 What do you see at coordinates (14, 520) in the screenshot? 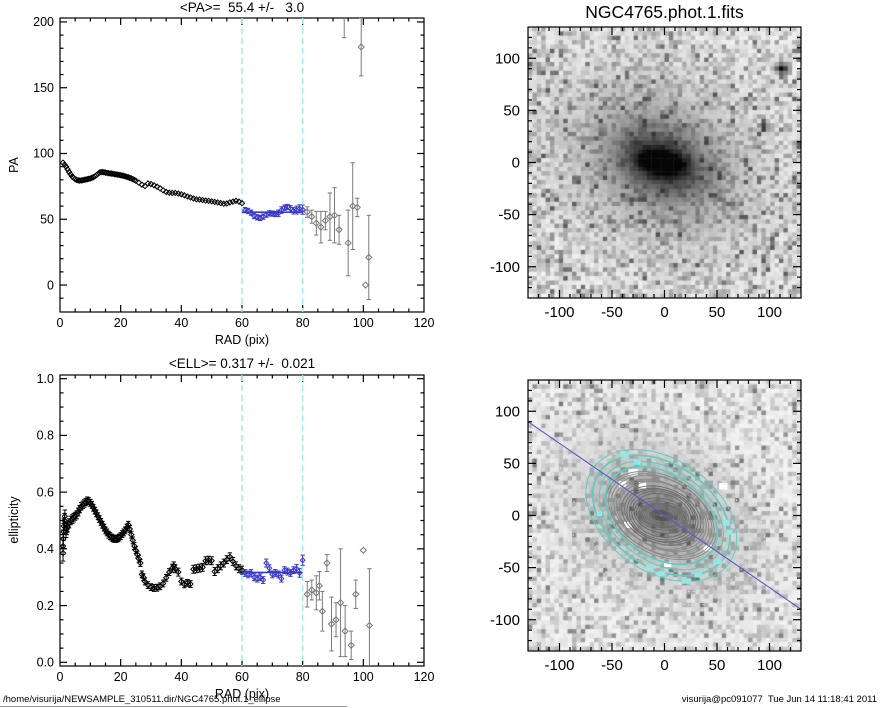
I see `ellipticity-axis-label: ellipticity` at bounding box center [14, 520].